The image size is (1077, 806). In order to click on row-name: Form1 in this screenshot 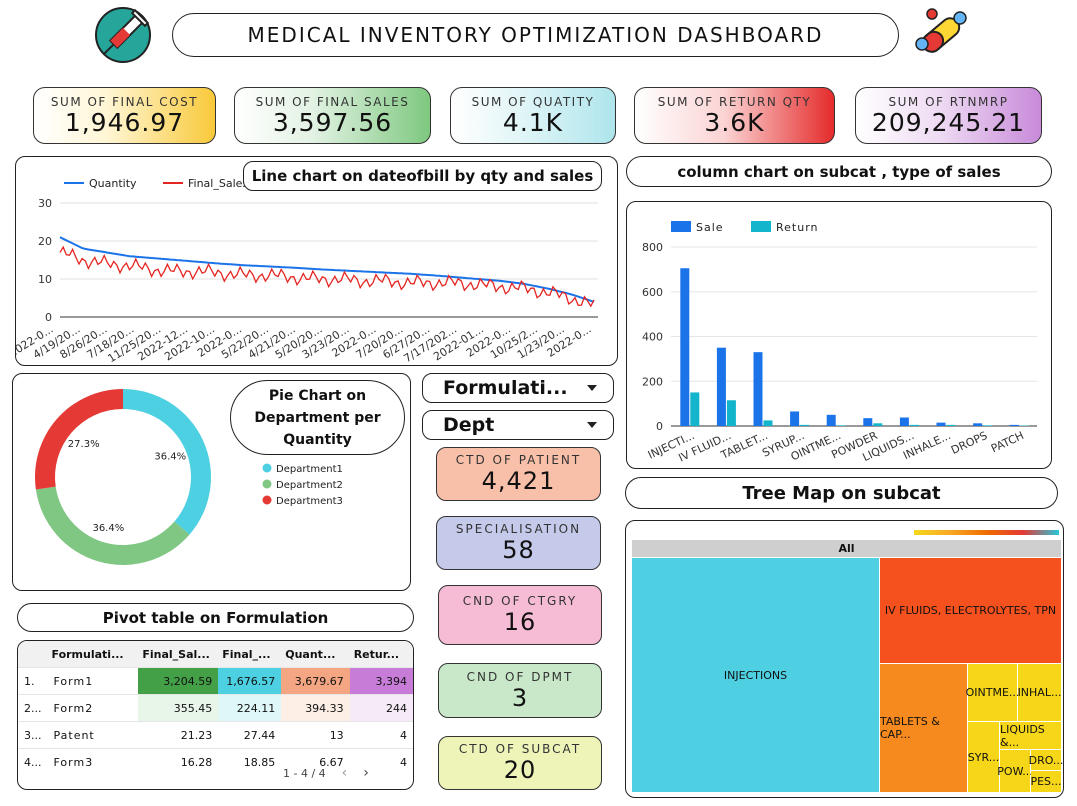, I will do `click(93, 681)`.